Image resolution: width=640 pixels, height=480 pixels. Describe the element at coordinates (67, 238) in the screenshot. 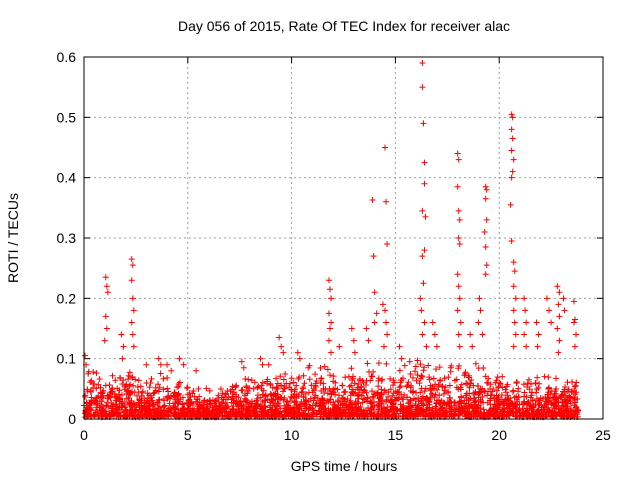

I see `y-tick-label: 0.3` at that location.